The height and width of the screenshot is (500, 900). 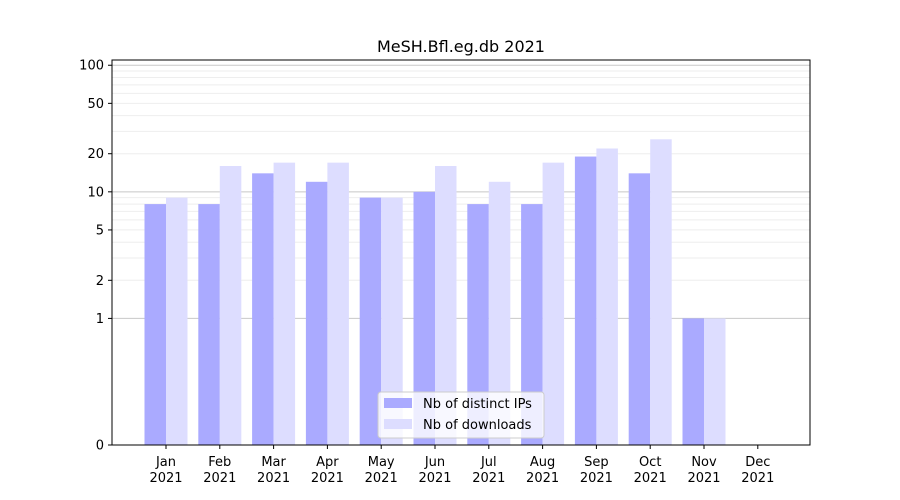 I want to click on x-tick-label-month: Apr, so click(x=327, y=462).